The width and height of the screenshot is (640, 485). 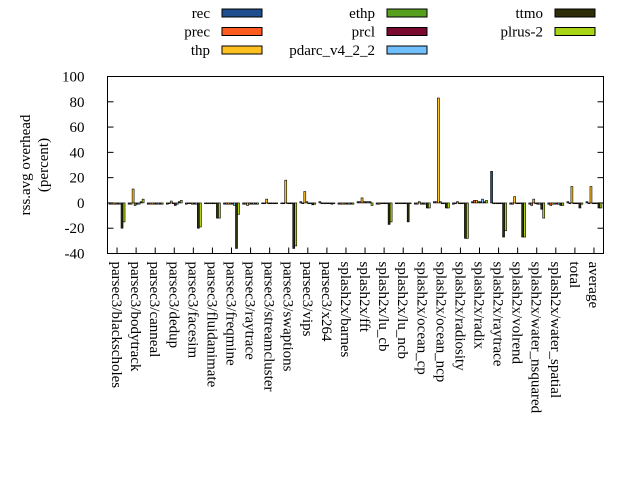 I want to click on x-tick-label: parsec3/x264, so click(x=326, y=302).